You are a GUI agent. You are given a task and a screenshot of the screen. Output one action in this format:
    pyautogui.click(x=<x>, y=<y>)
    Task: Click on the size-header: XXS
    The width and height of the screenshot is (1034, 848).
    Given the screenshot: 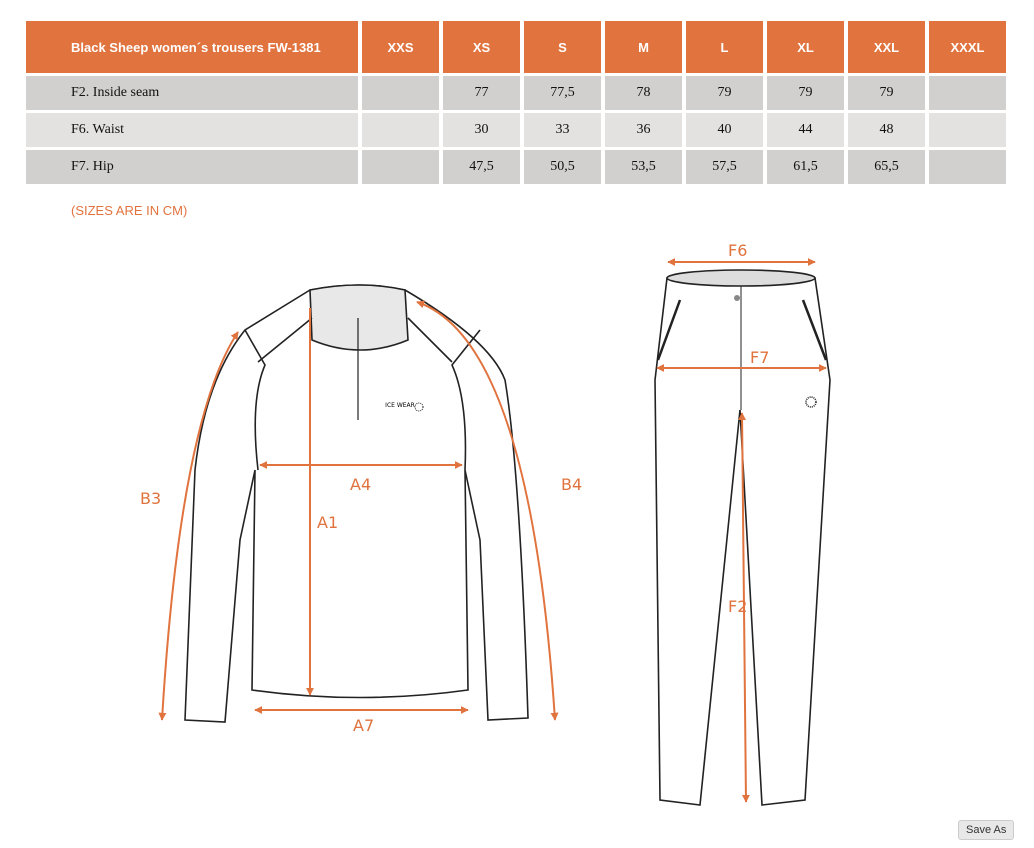 What is the action you would take?
    pyautogui.click(x=400, y=47)
    